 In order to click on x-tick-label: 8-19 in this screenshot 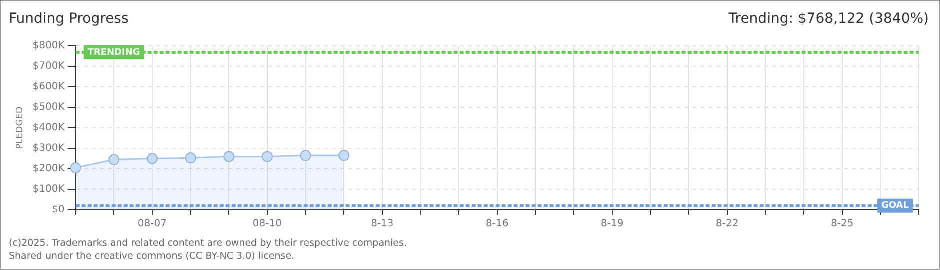, I will do `click(612, 224)`.